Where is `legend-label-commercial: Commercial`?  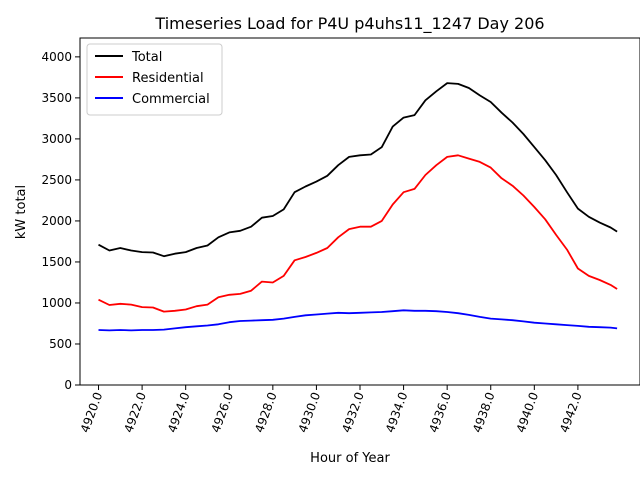 legend-label-commercial: Commercial is located at coordinates (171, 99).